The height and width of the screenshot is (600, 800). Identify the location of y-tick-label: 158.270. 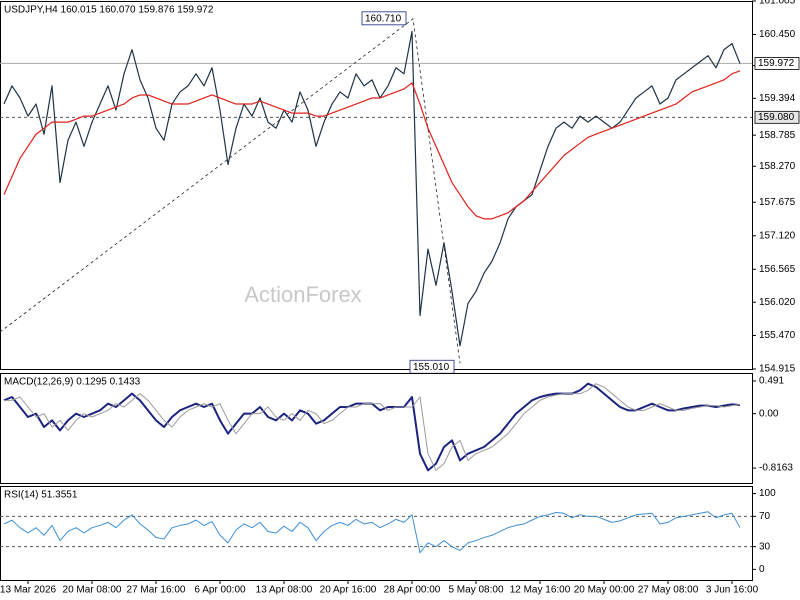
(777, 166).